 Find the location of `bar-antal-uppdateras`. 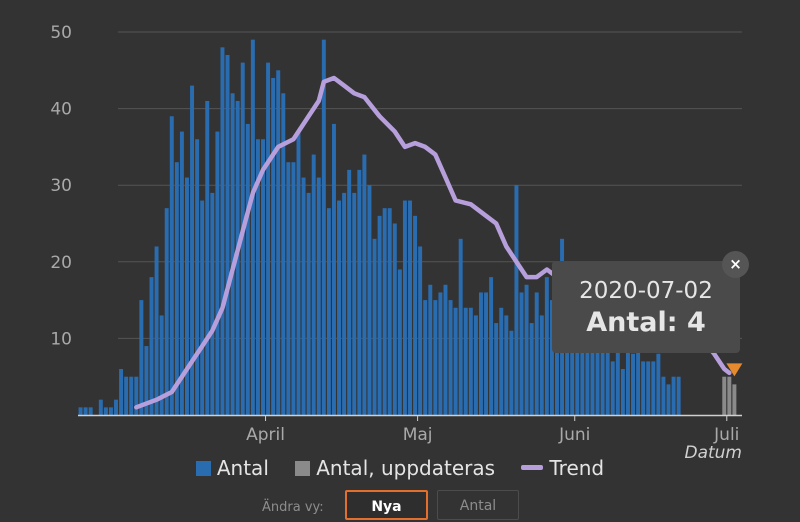

bar-antal-uppdateras is located at coordinates (729, 395).